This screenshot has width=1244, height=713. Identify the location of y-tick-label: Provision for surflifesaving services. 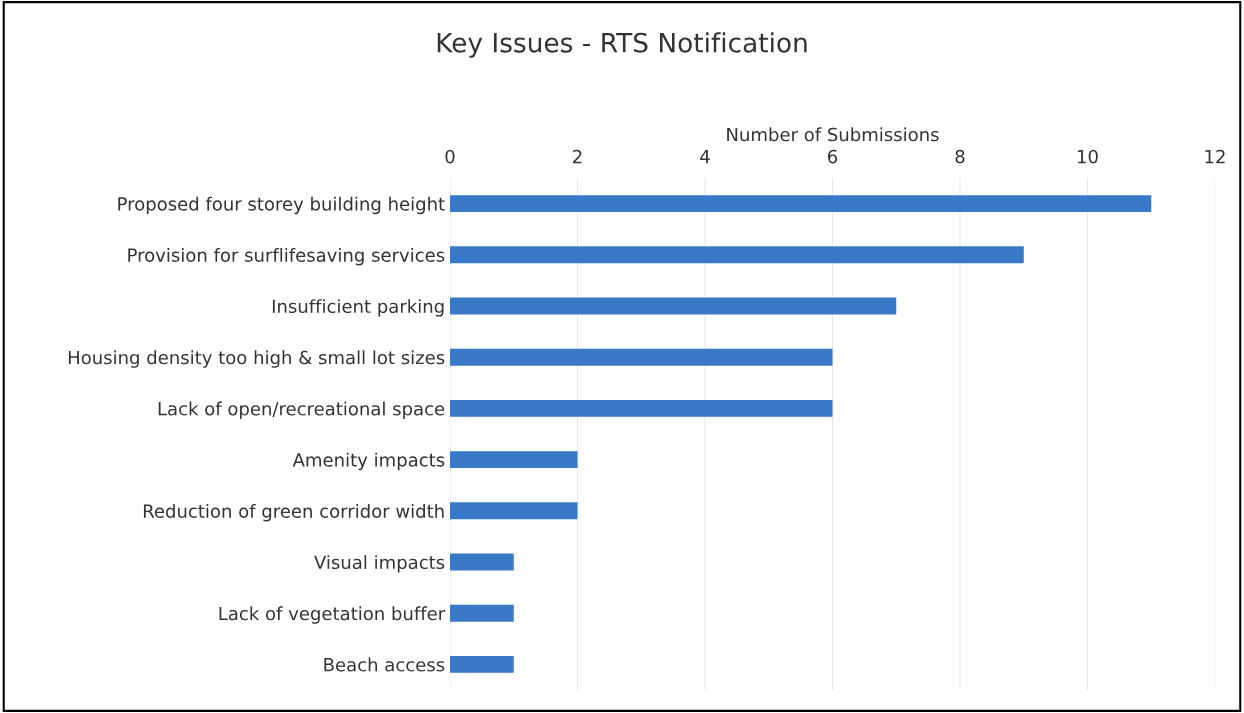
(286, 256).